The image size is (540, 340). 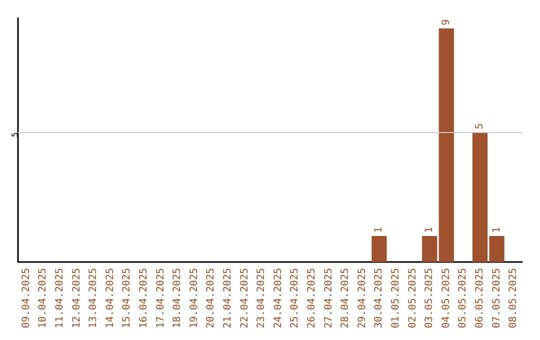 I want to click on x-tick-label: 28.04.2025, so click(x=346, y=298).